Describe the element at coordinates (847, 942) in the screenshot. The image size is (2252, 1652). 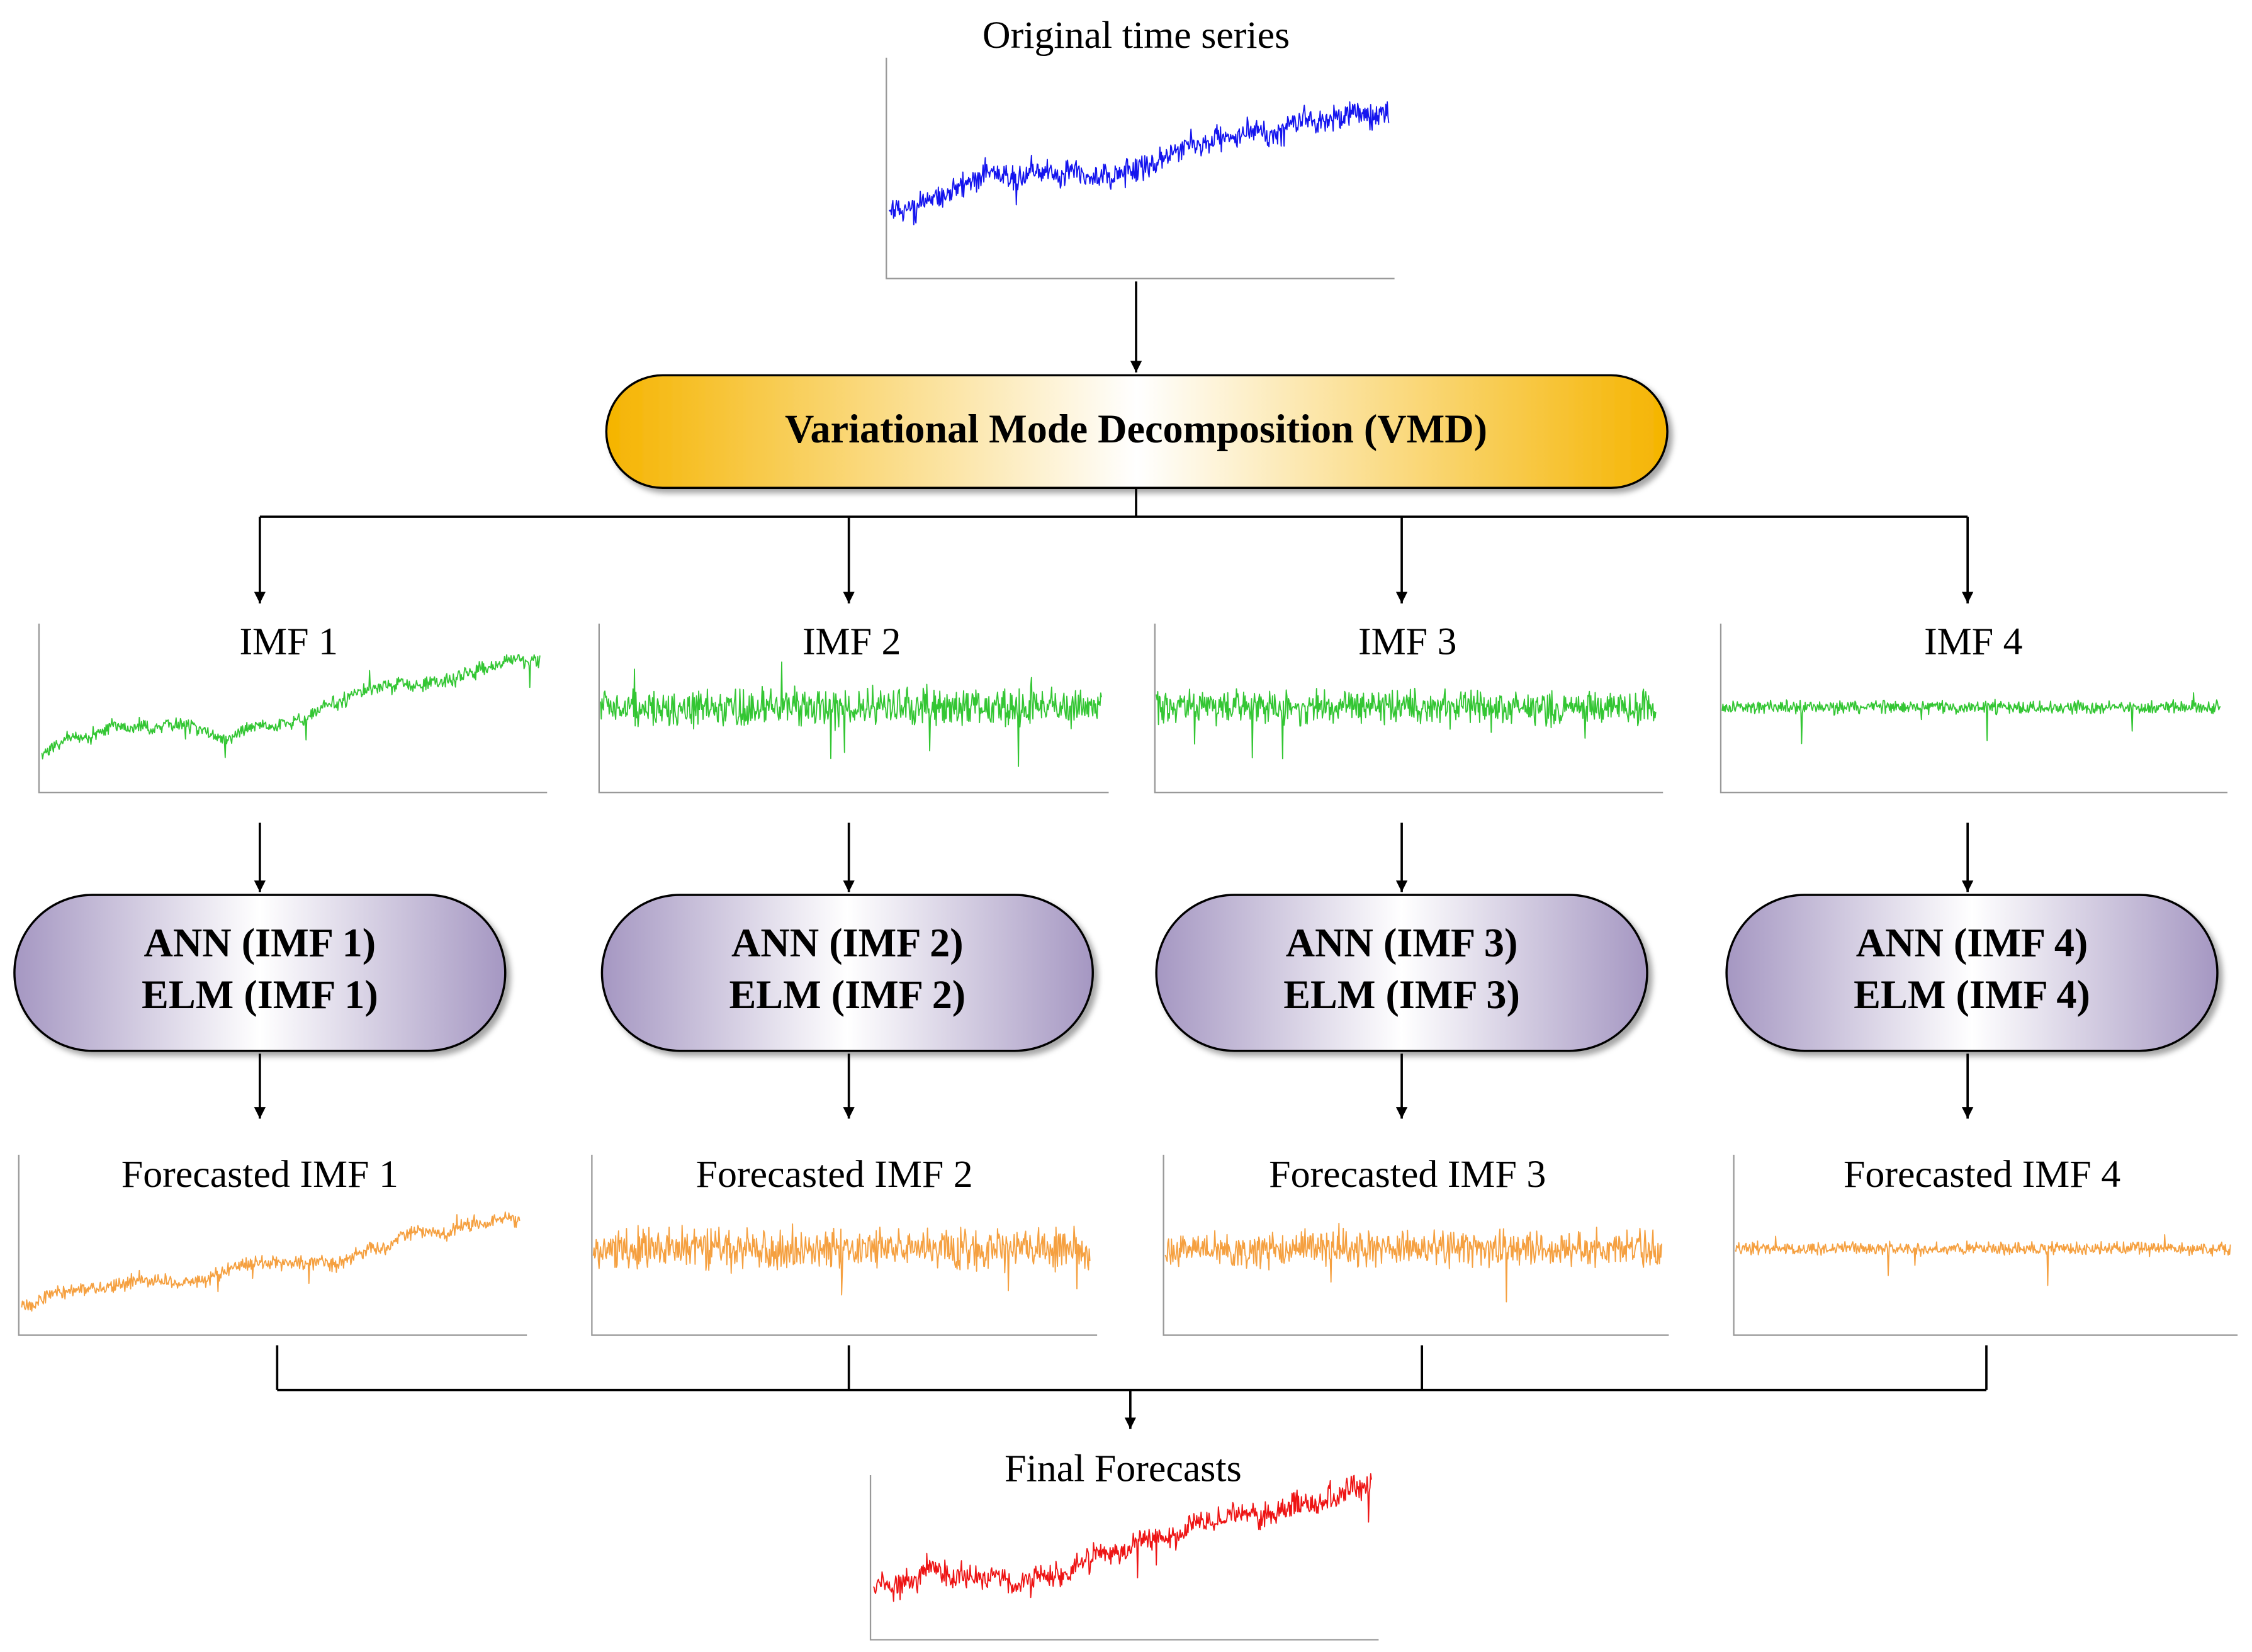
I see `ann-label: ANN (IMF 2)` at that location.